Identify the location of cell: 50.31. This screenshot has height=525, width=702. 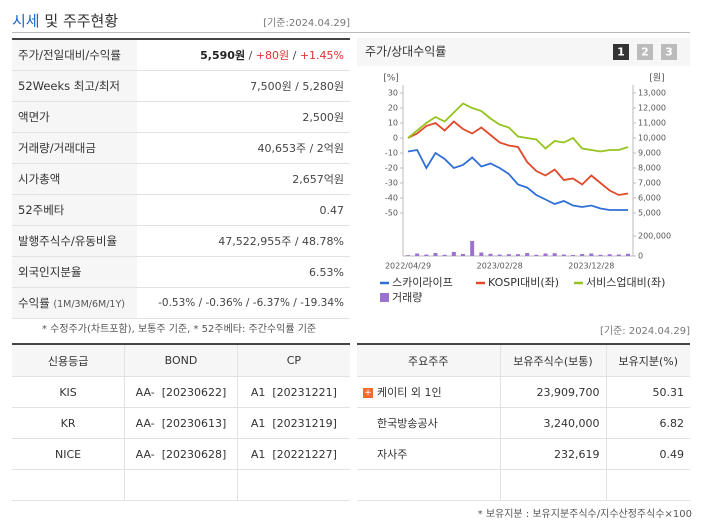
(647, 392).